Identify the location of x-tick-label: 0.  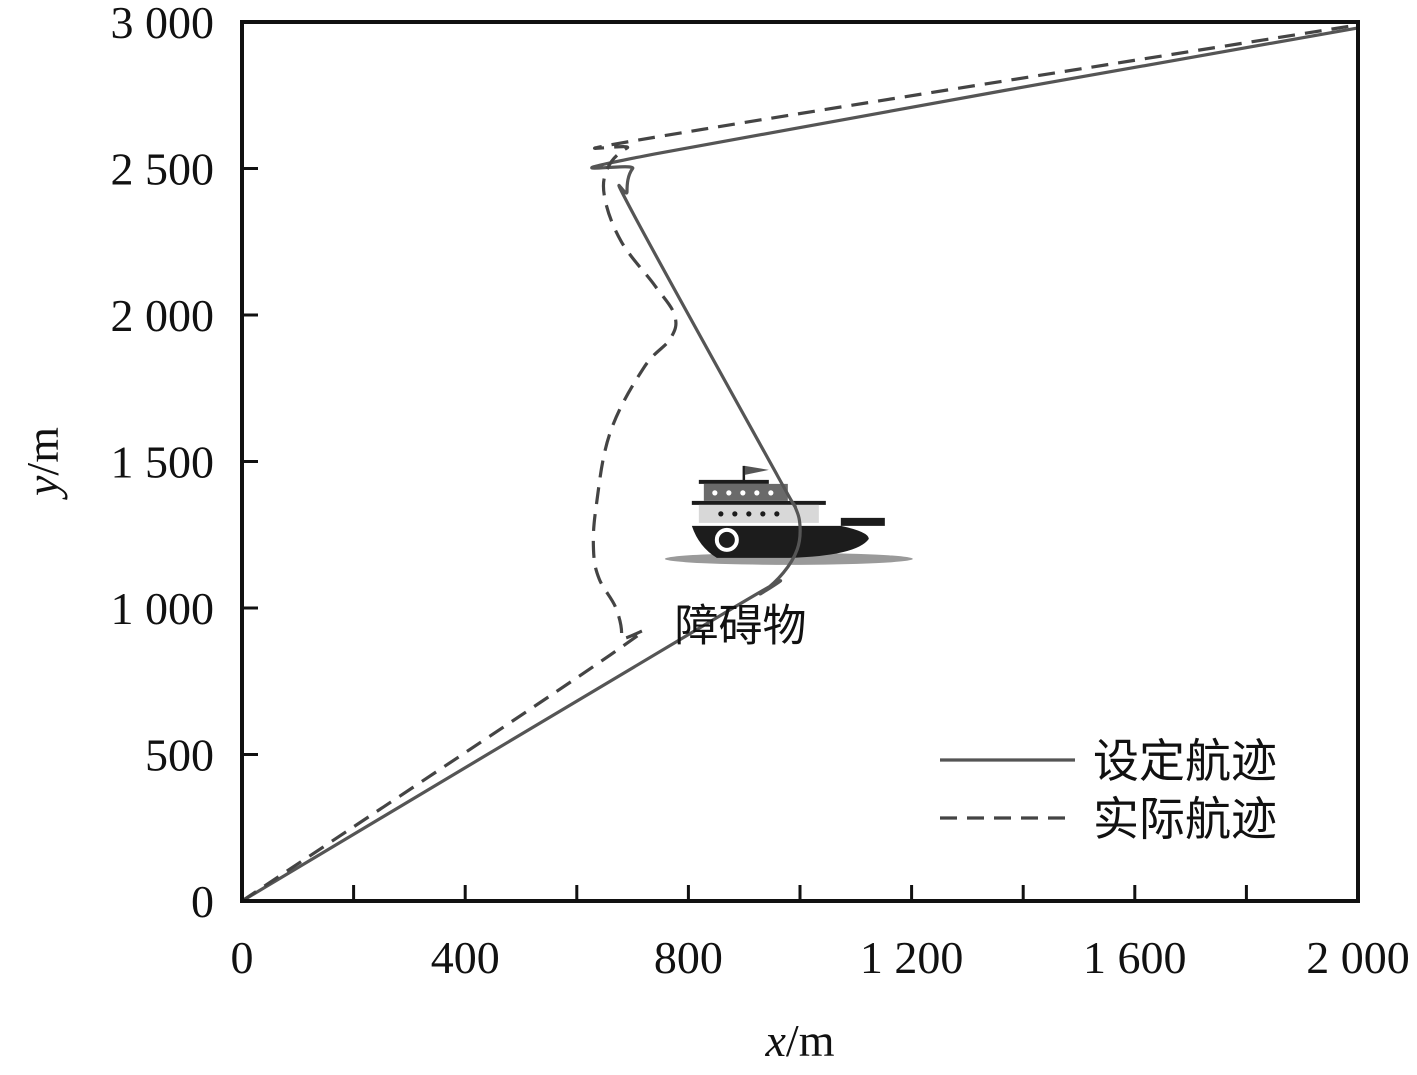
(242, 957).